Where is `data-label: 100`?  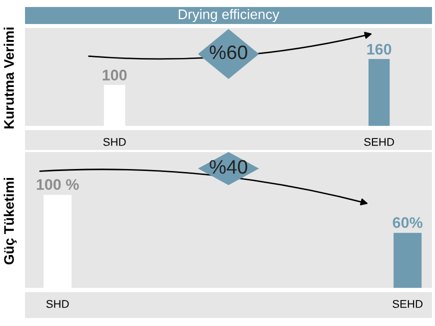
data-label: 100 is located at coordinates (114, 75).